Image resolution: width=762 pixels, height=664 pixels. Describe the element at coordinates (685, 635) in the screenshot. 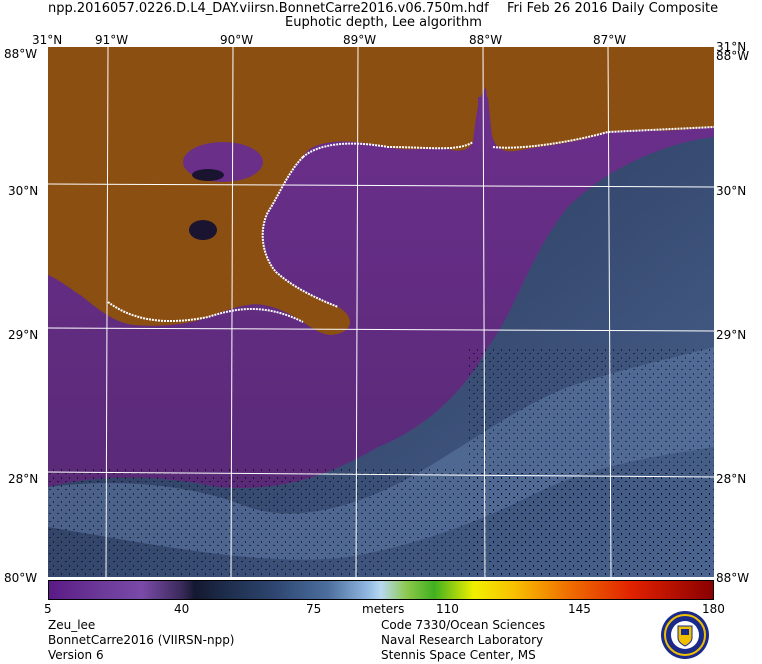

I see `nrl-seal-icon` at that location.